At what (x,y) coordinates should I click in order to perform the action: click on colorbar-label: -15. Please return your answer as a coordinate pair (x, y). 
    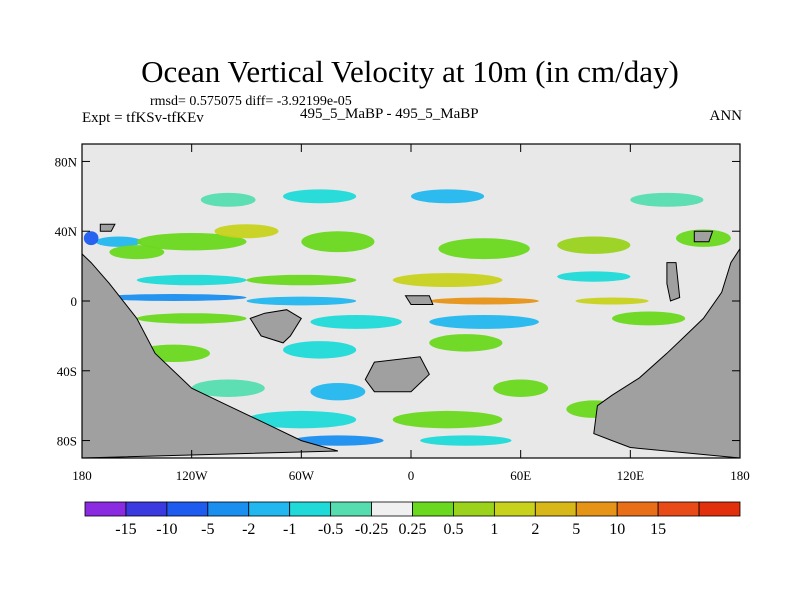
    Looking at the image, I should click on (125, 529).